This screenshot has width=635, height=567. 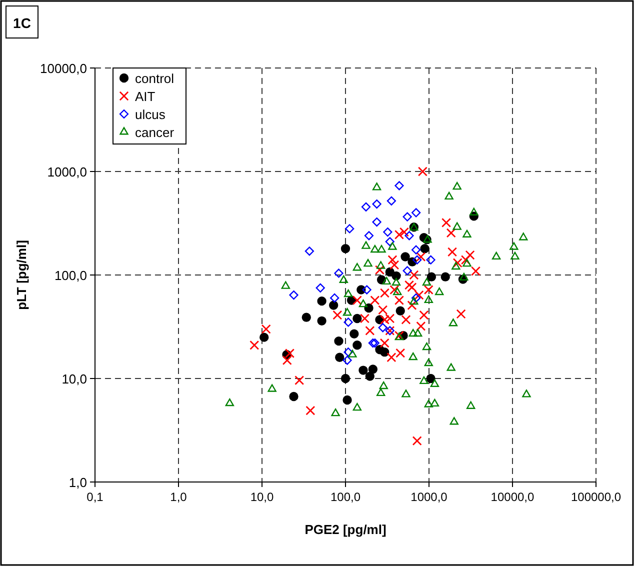 What do you see at coordinates (154, 78) in the screenshot?
I see `legend-label: control` at bounding box center [154, 78].